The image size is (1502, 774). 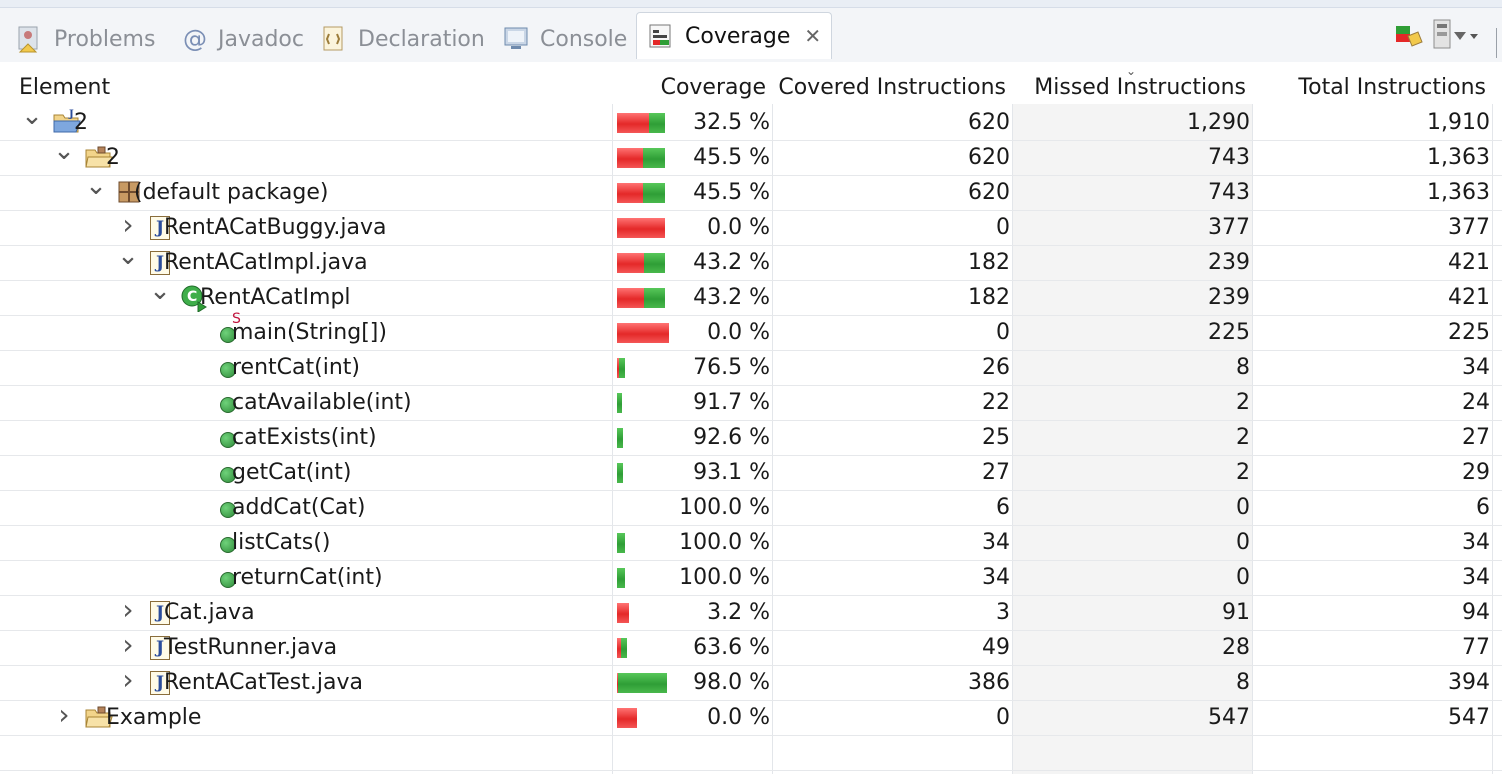 I want to click on total-instructions: 421, so click(x=1469, y=262).